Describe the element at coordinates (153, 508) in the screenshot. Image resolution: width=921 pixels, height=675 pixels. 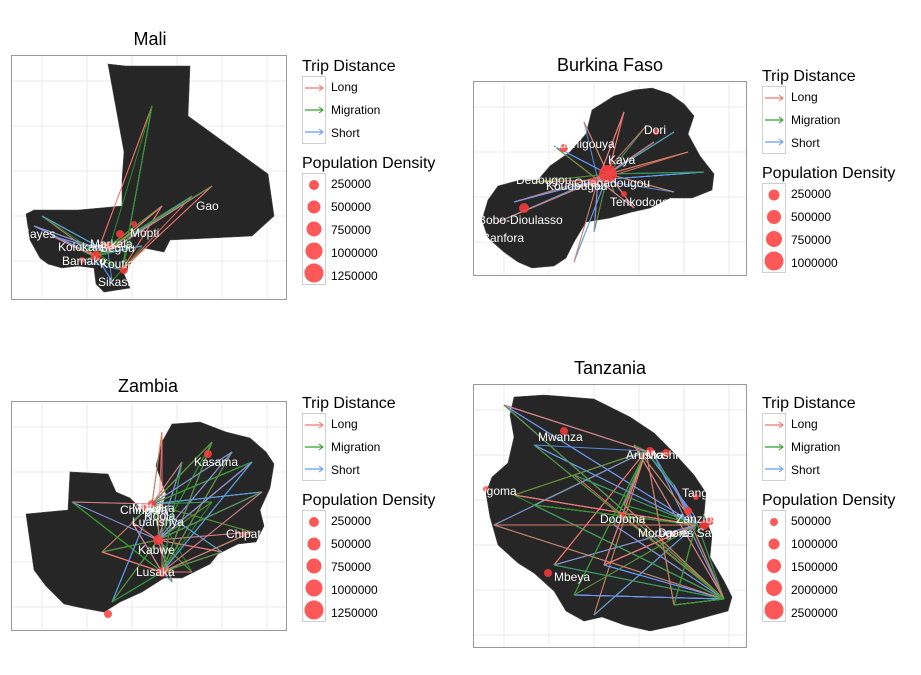
I see `city-label-mufulira: Mufulira` at that location.